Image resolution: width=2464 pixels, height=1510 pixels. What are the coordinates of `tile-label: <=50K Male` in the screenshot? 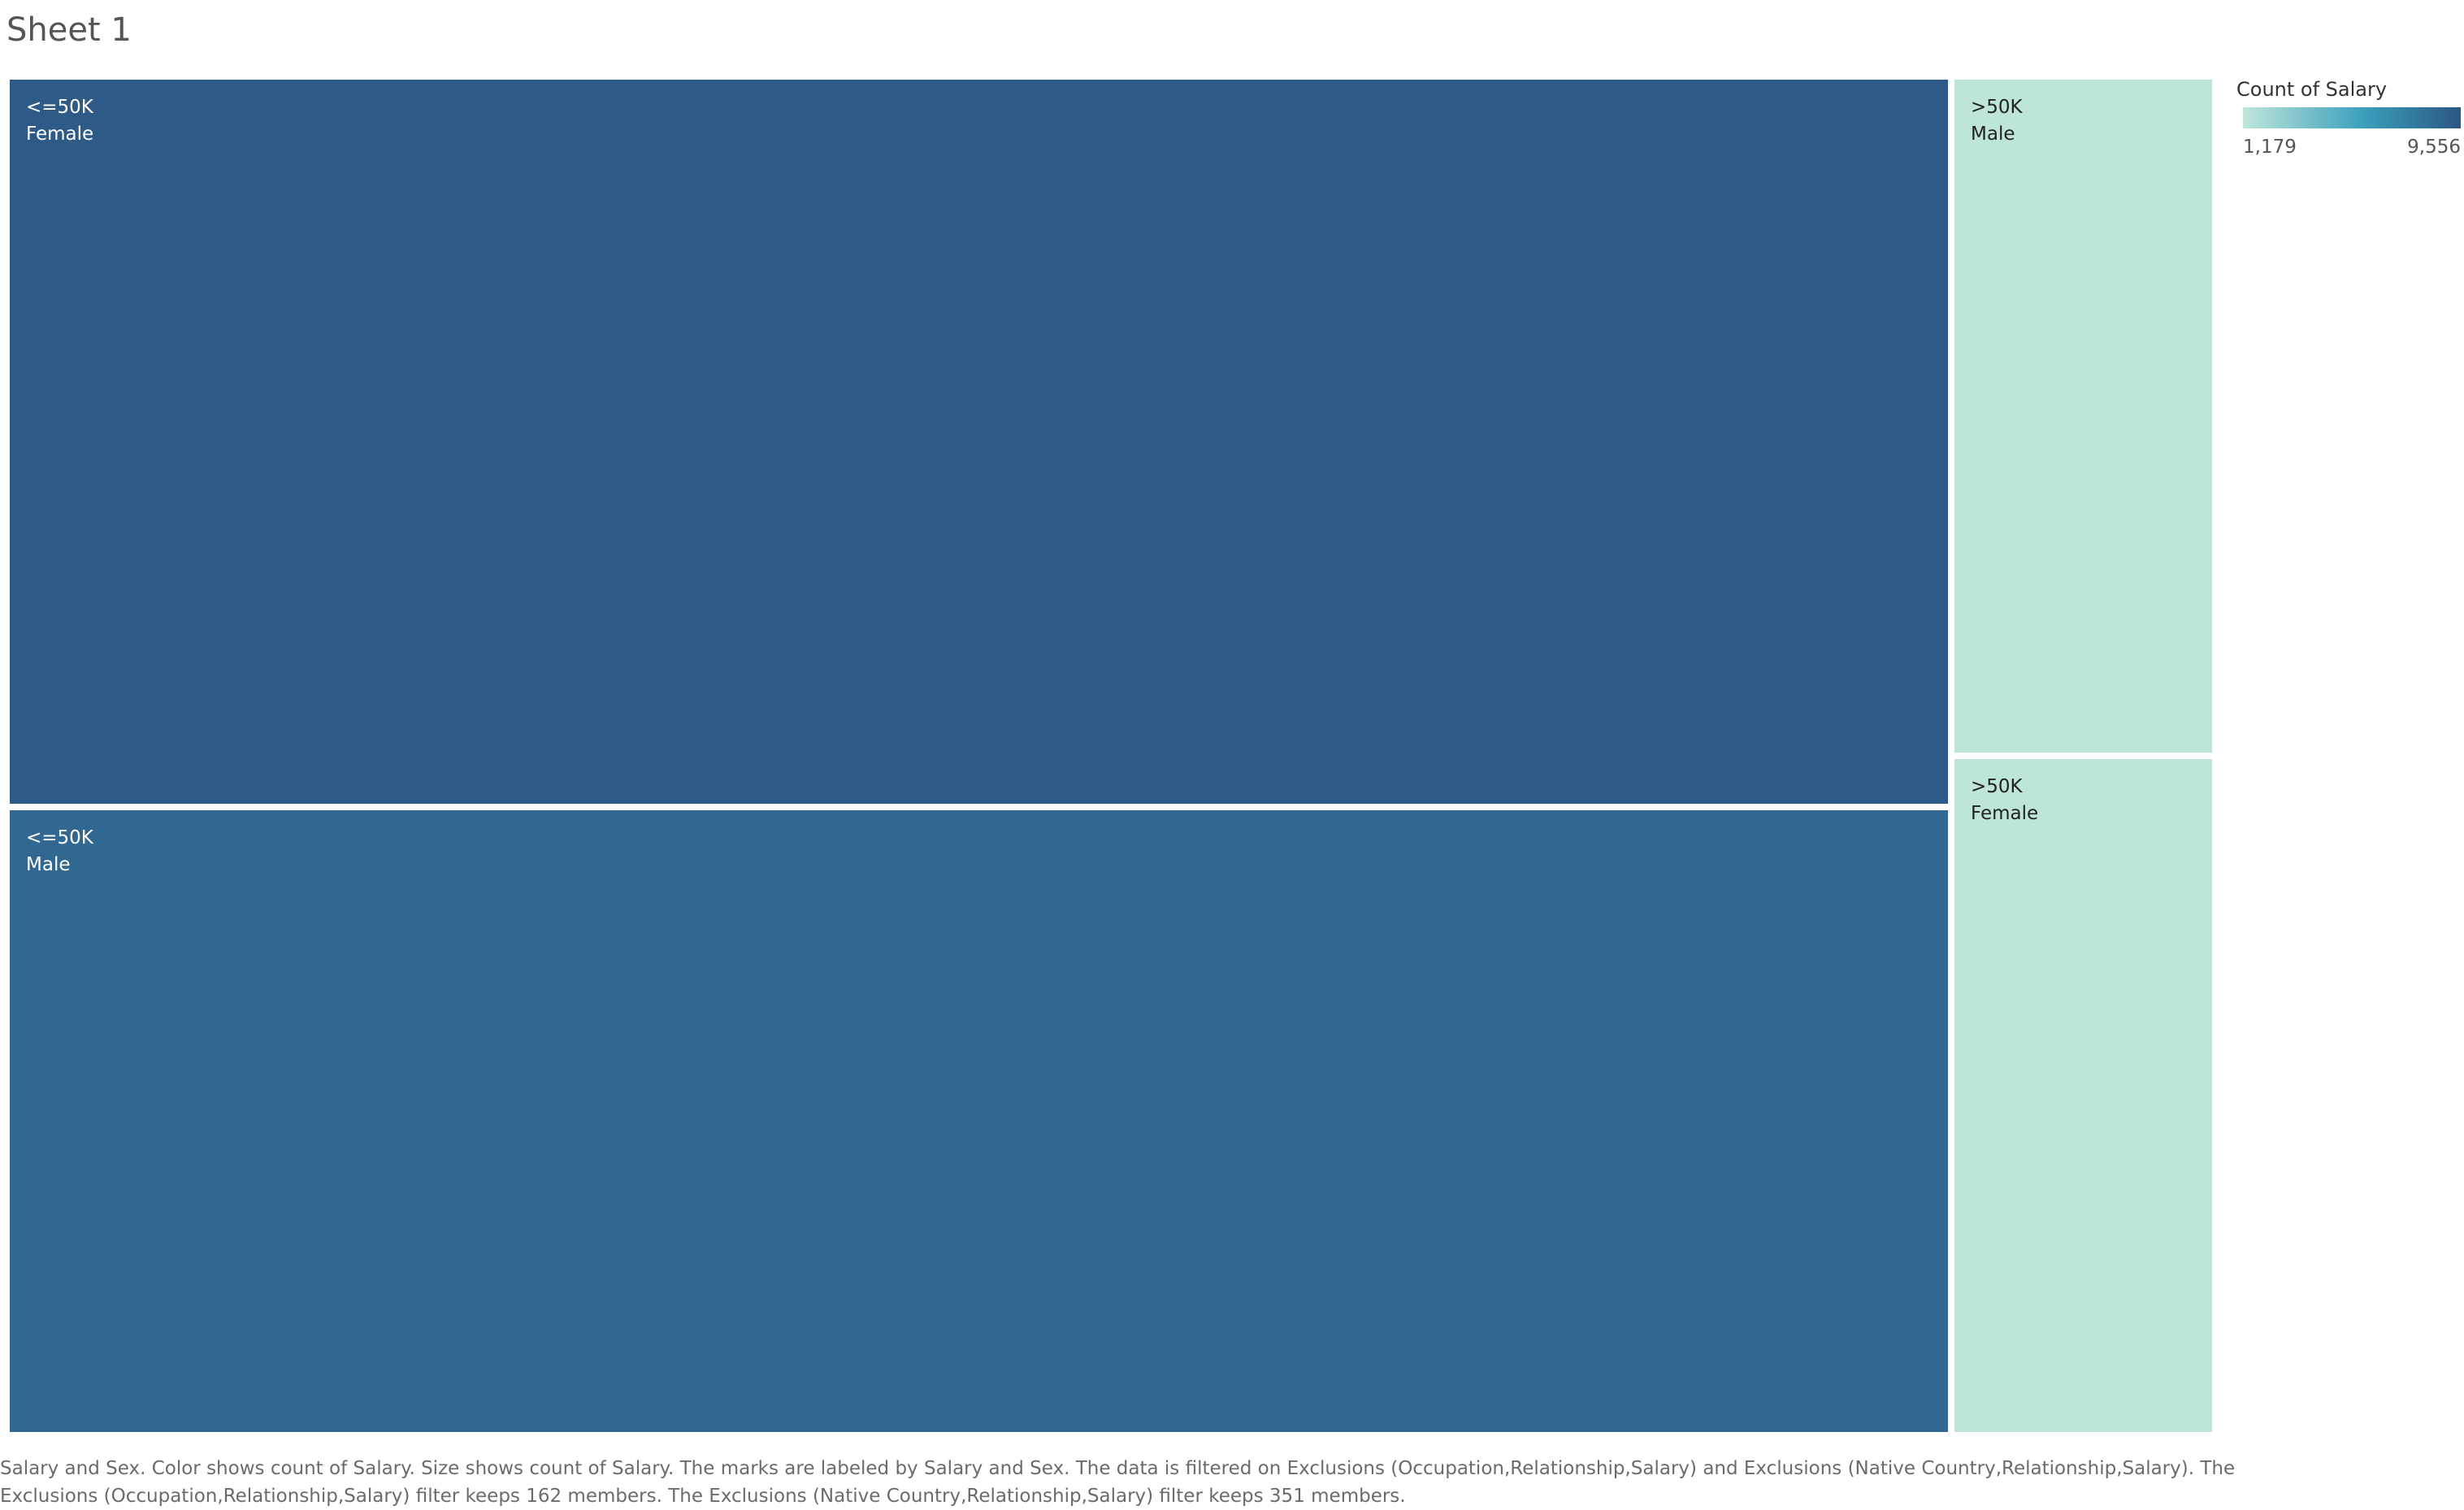 It's located at (60, 852).